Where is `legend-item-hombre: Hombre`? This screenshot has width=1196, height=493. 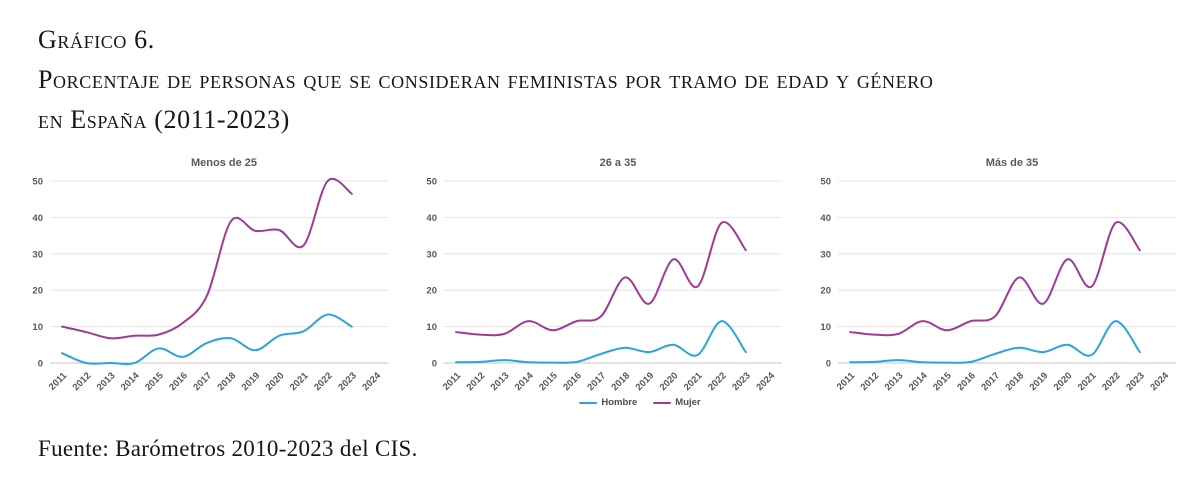
legend-item-hombre: Hombre is located at coordinates (608, 402).